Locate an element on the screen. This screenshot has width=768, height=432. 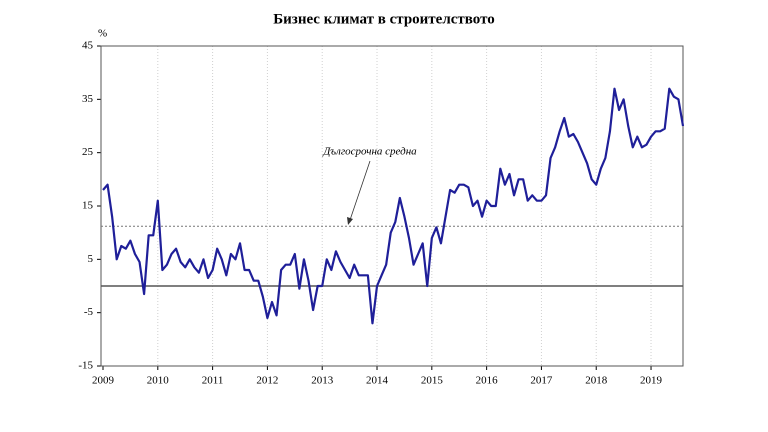
y-tick-label: 45 is located at coordinates (88, 46).